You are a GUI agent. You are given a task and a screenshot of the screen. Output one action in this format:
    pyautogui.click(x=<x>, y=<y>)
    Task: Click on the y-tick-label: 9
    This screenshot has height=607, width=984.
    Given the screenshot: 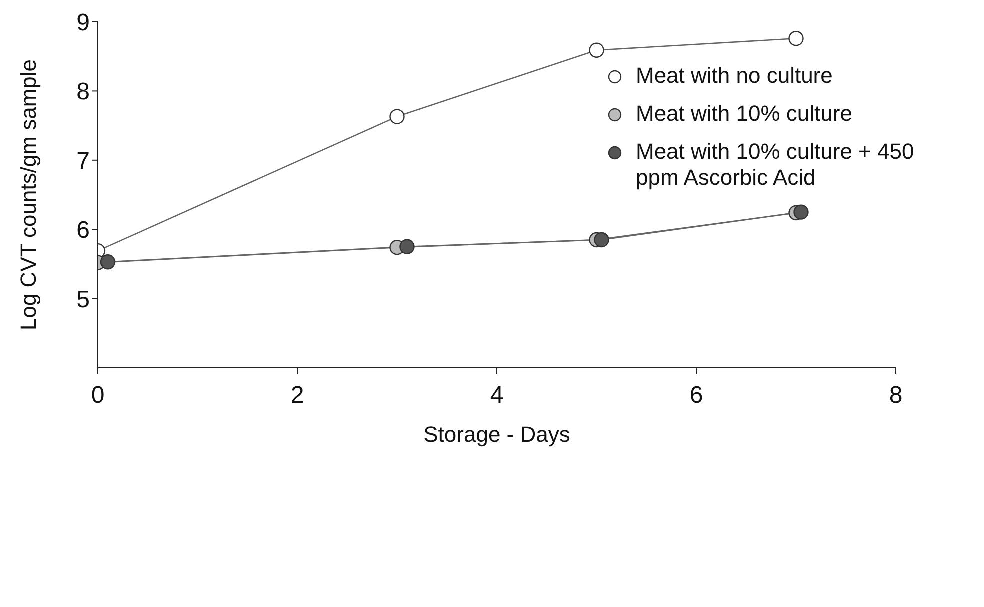 What is the action you would take?
    pyautogui.click(x=83, y=23)
    